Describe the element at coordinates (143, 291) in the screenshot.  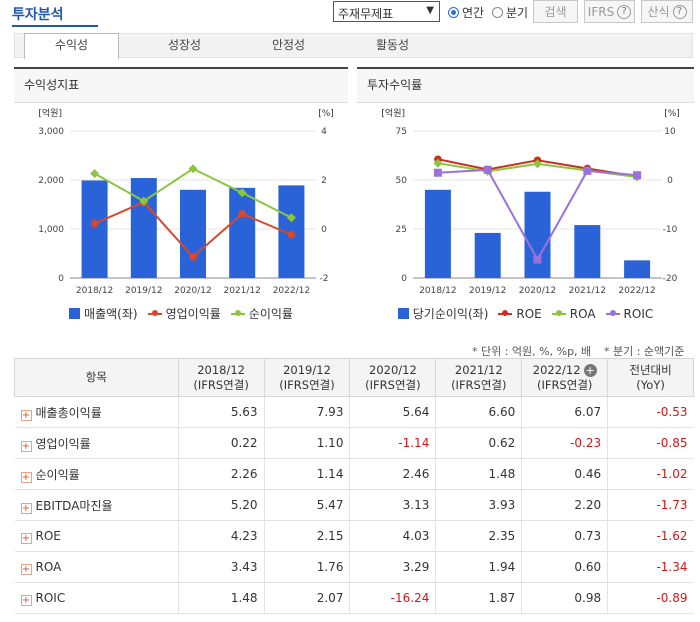
I see `x-tick-label: 2019/12` at that location.